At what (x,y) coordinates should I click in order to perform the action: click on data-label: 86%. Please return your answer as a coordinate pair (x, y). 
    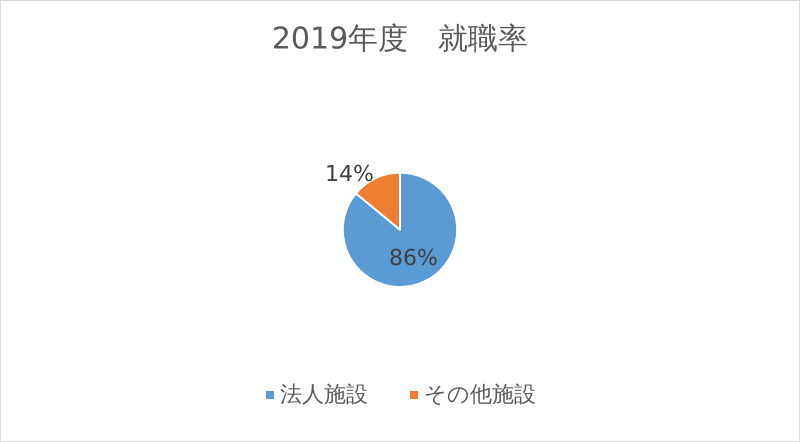
    Looking at the image, I should click on (413, 258).